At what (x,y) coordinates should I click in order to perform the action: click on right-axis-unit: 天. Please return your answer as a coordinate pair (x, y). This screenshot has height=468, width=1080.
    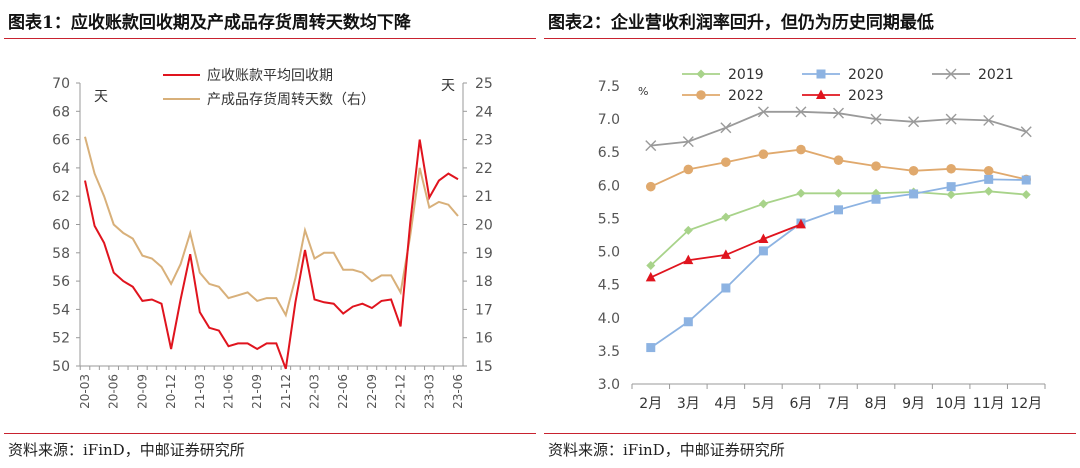
    Looking at the image, I should click on (448, 86).